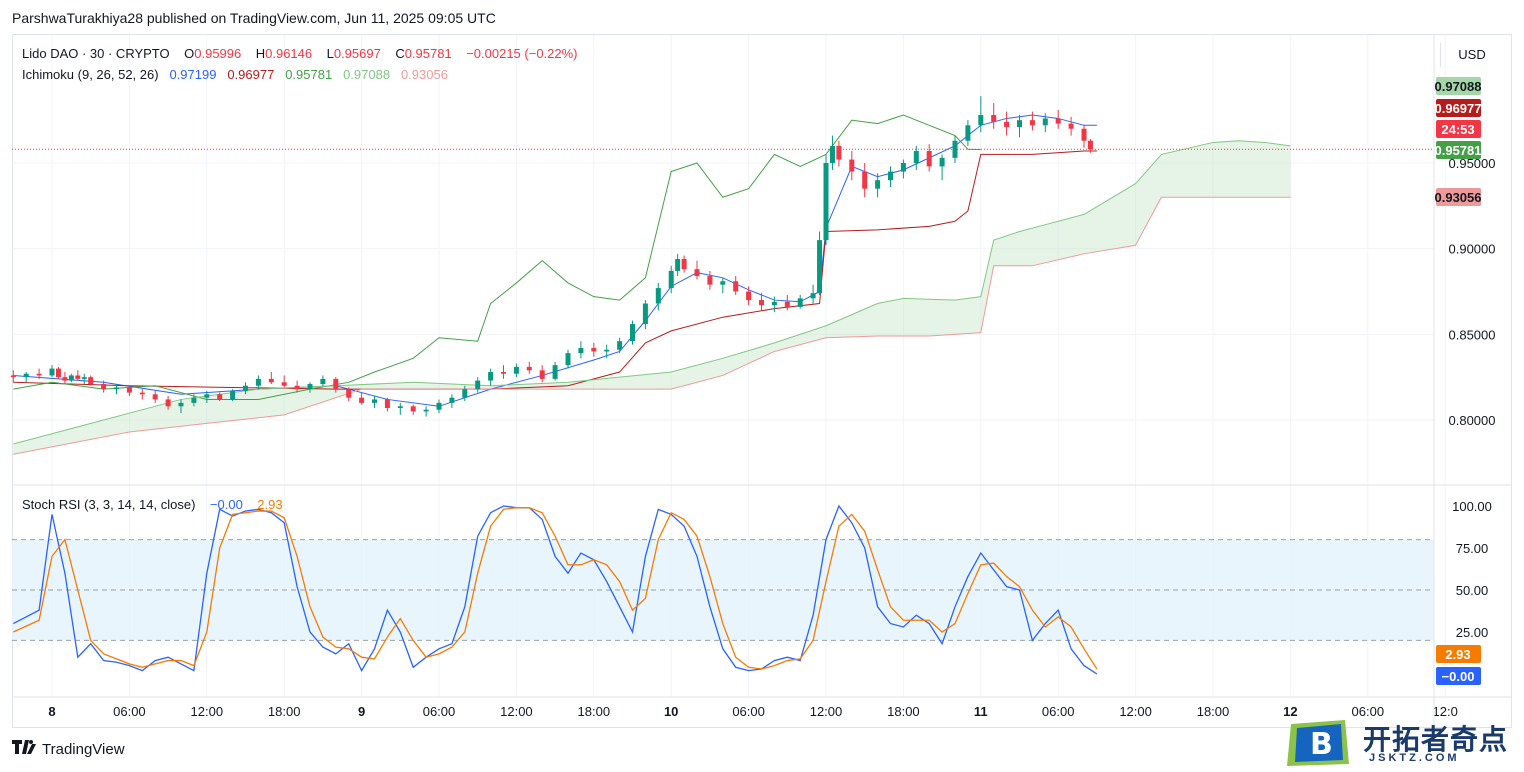  I want to click on time-tick-label: 9, so click(361, 711).